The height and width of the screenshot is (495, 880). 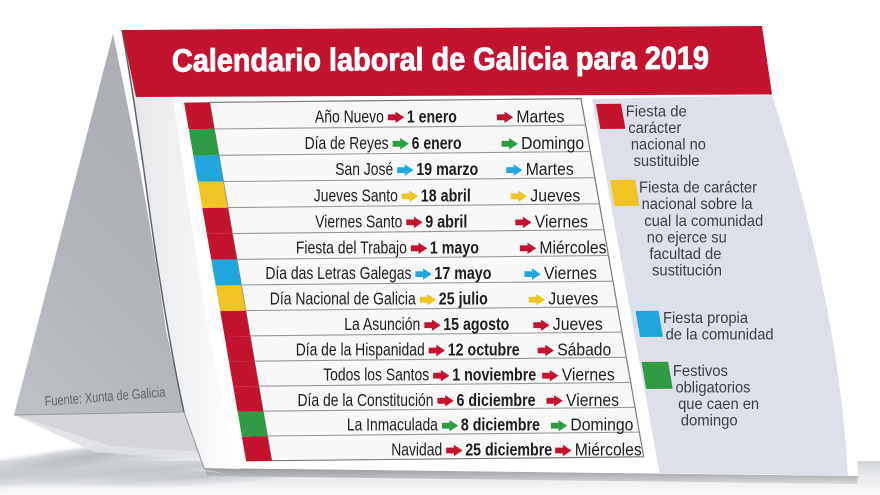 What do you see at coordinates (713, 387) in the screenshot?
I see `svg-text: obligatorios` at bounding box center [713, 387].